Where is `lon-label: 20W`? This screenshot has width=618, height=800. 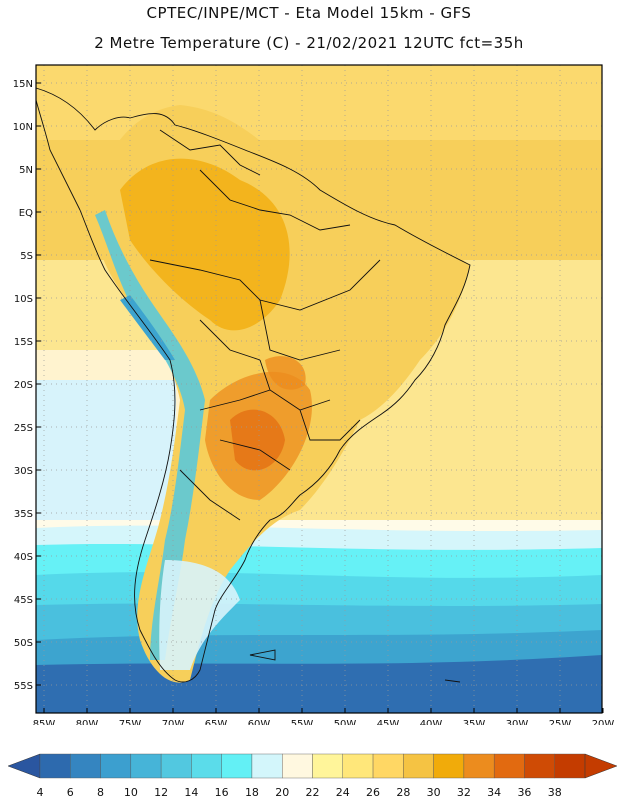 lon-label: 20W is located at coordinates (603, 722).